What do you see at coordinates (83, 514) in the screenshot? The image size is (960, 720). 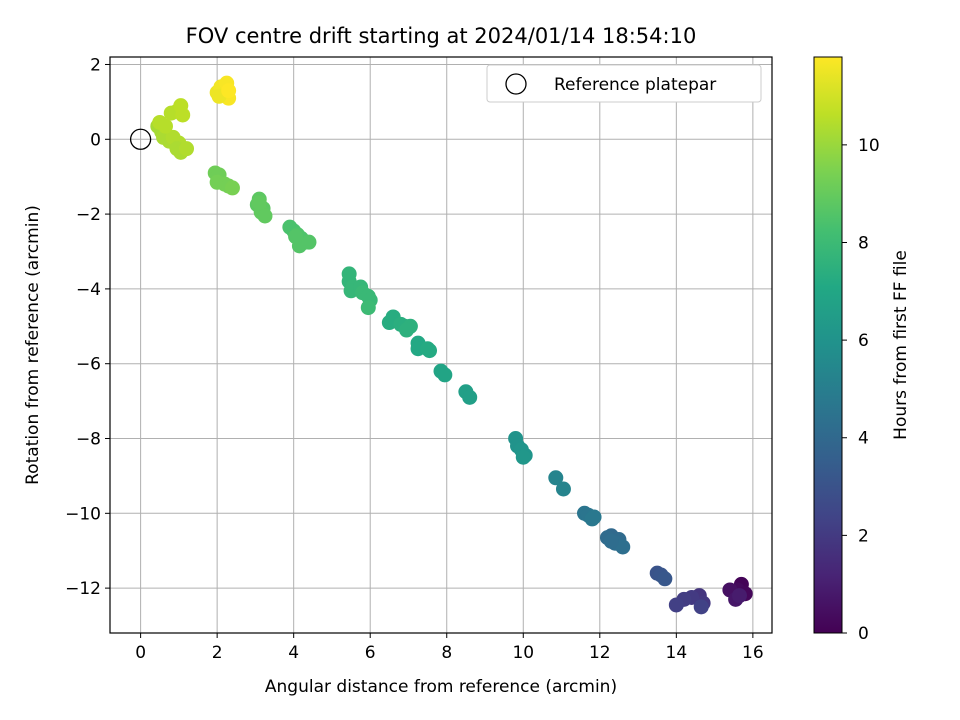 I see `y-tick-label: −10` at bounding box center [83, 514].